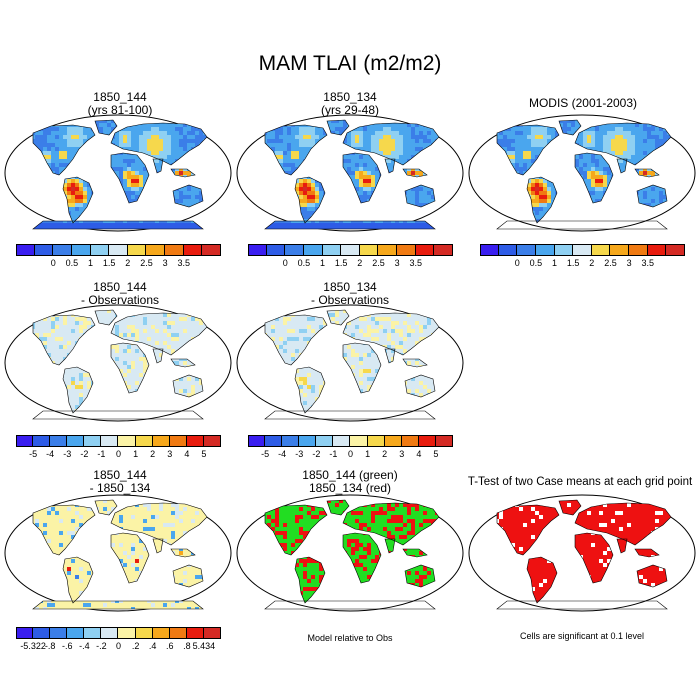 This screenshot has width=700, height=700. Describe the element at coordinates (165, 263) in the screenshot. I see `colorbar-tick-label: 3` at that location.